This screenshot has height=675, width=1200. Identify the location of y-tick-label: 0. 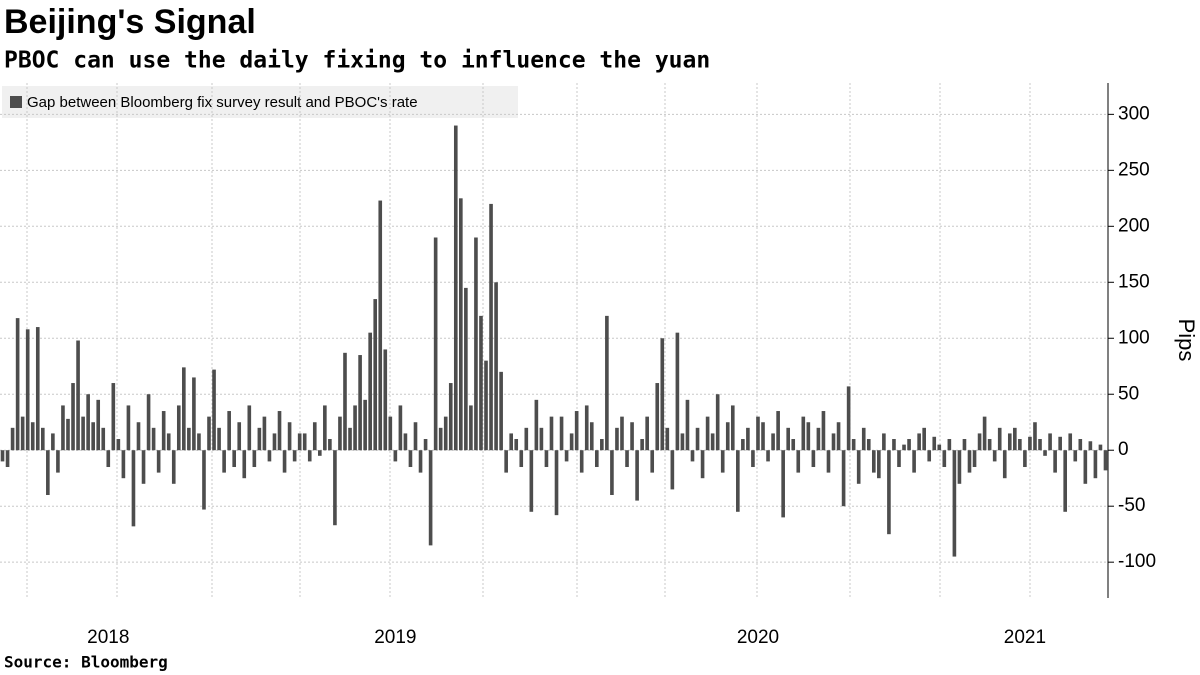
(1123, 449).